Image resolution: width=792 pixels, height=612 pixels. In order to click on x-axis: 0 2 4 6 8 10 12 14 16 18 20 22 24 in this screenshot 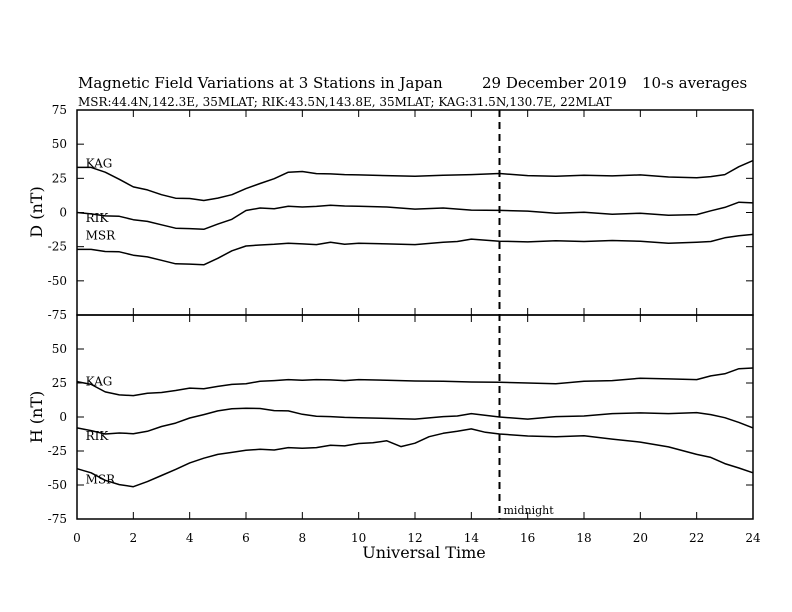, I will do `click(417, 538)`.